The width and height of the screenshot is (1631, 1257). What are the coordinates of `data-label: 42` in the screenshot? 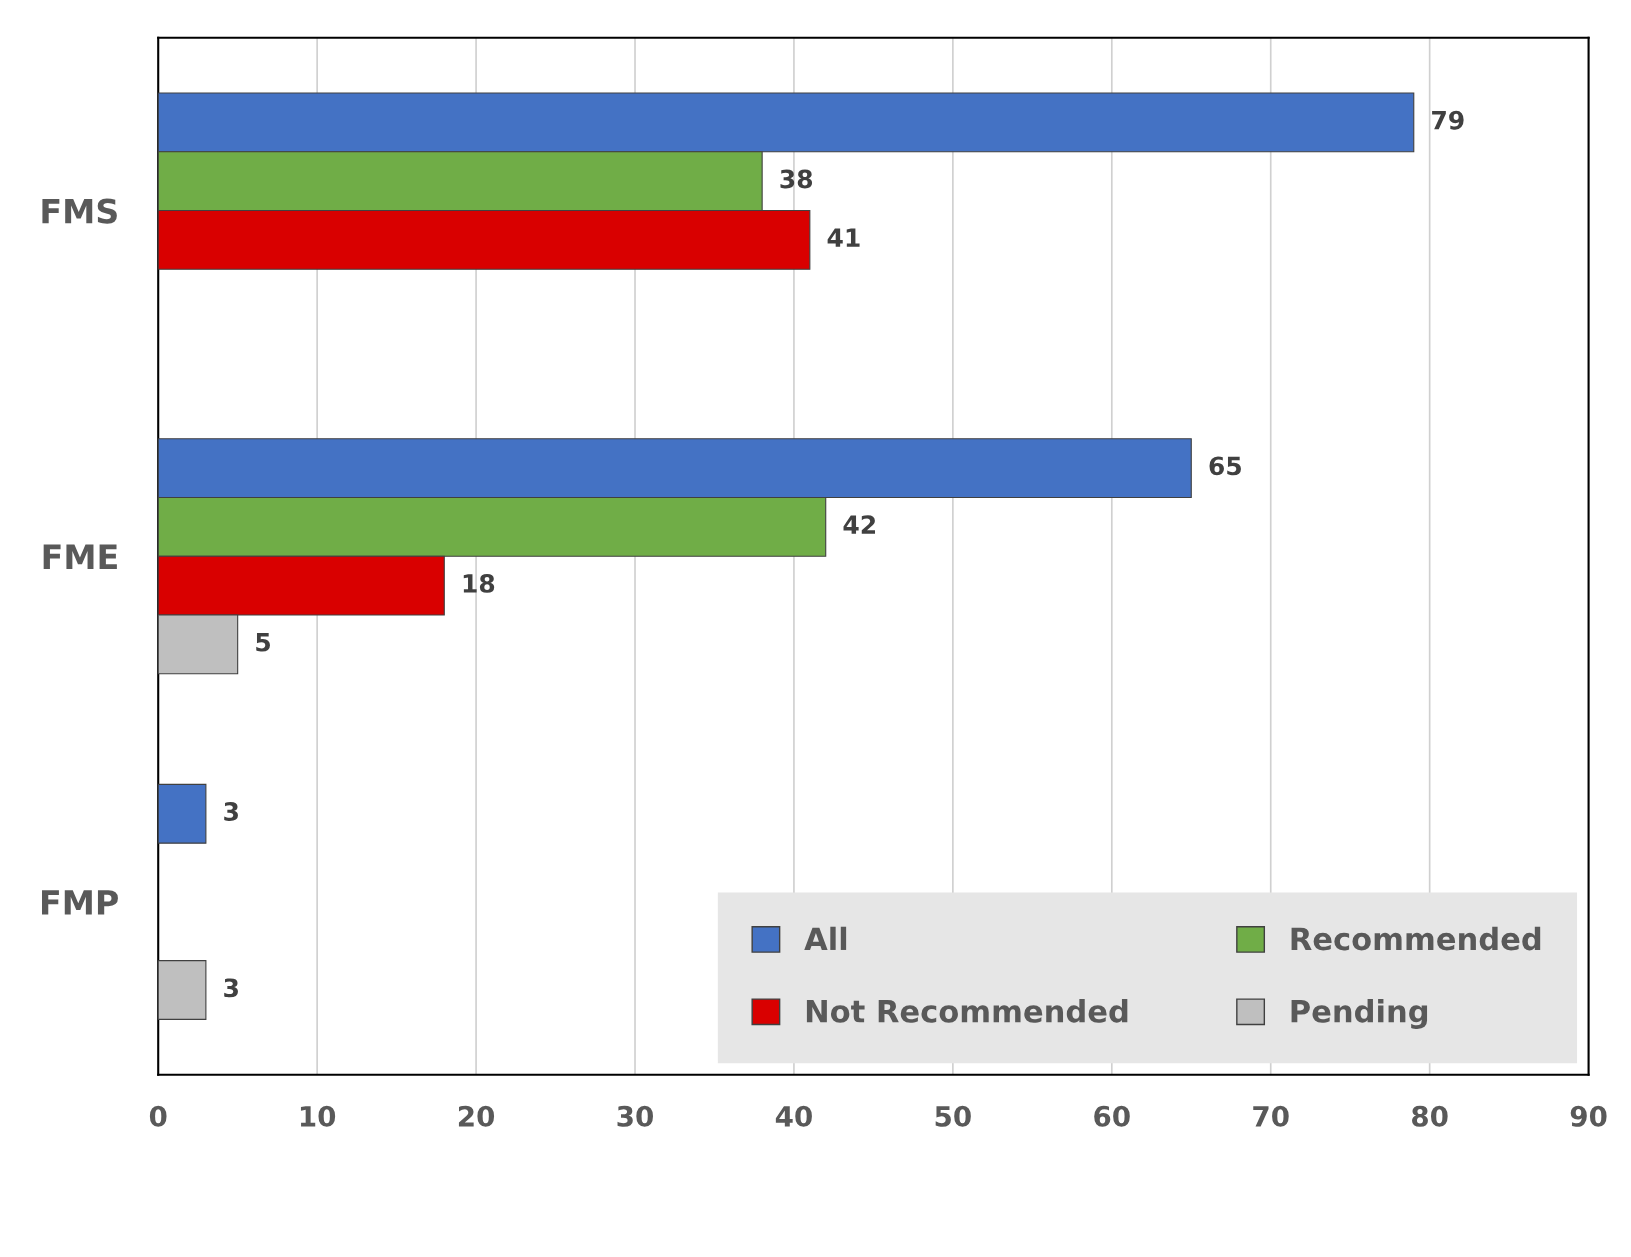 It's located at (859, 524).